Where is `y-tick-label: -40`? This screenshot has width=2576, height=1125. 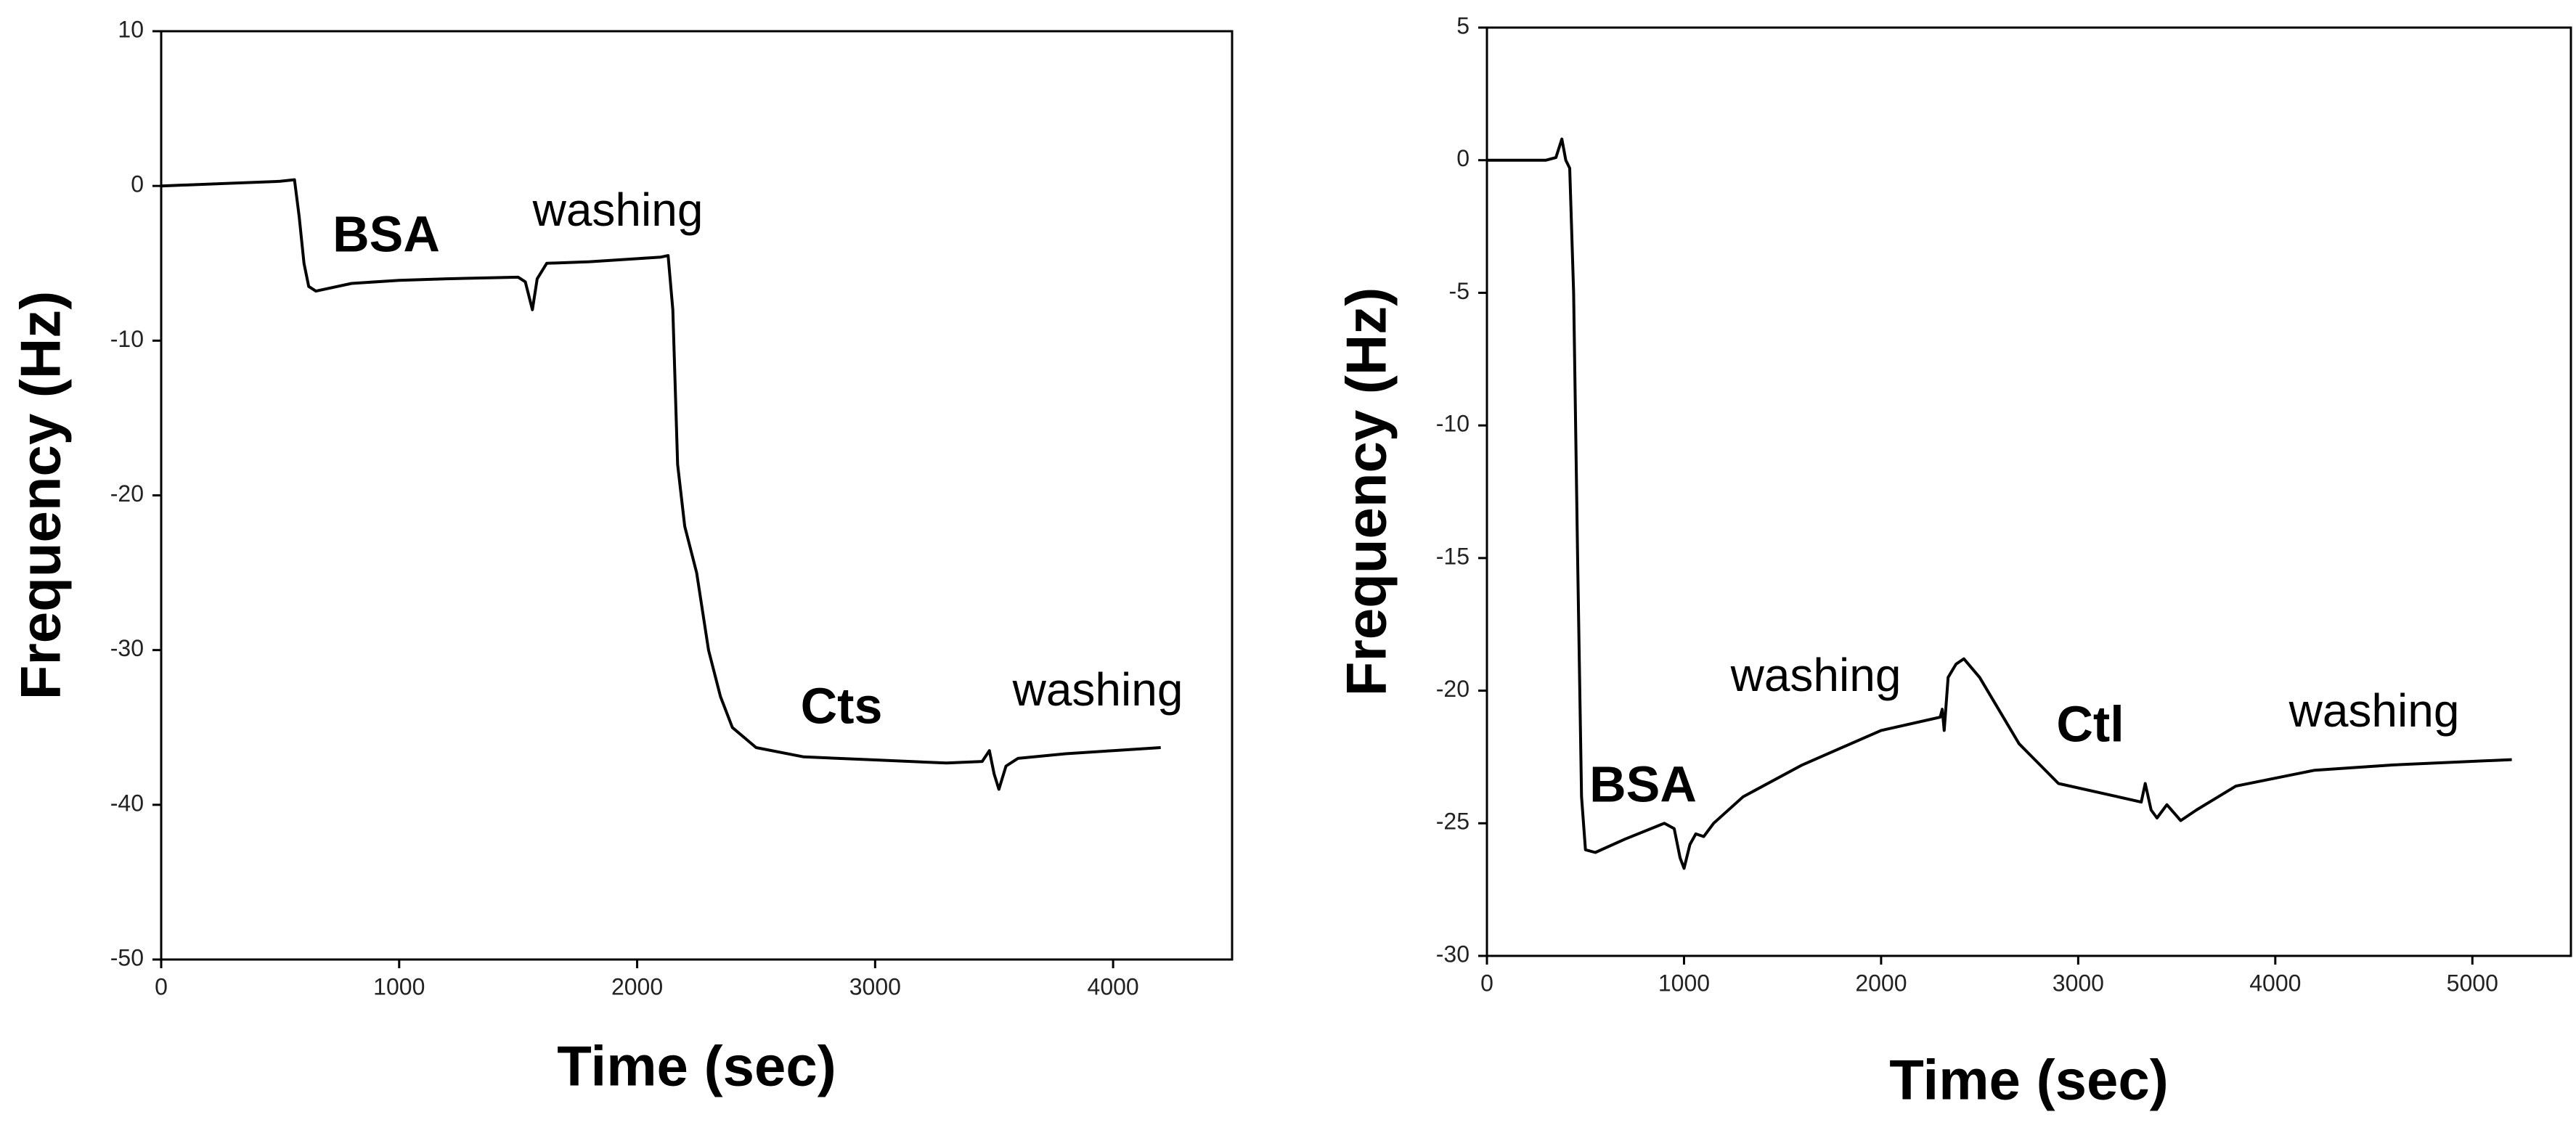
y-tick-label: -40 is located at coordinates (127, 803).